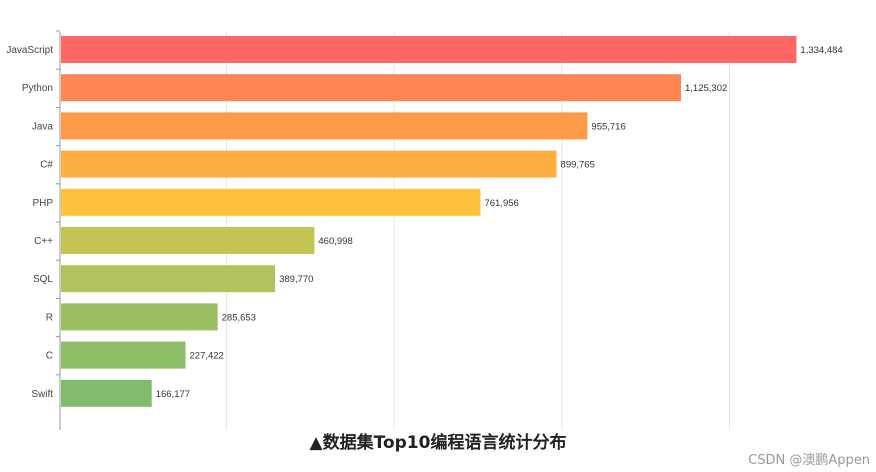  Describe the element at coordinates (578, 165) in the screenshot. I see `data-label-3: 899,765` at that location.